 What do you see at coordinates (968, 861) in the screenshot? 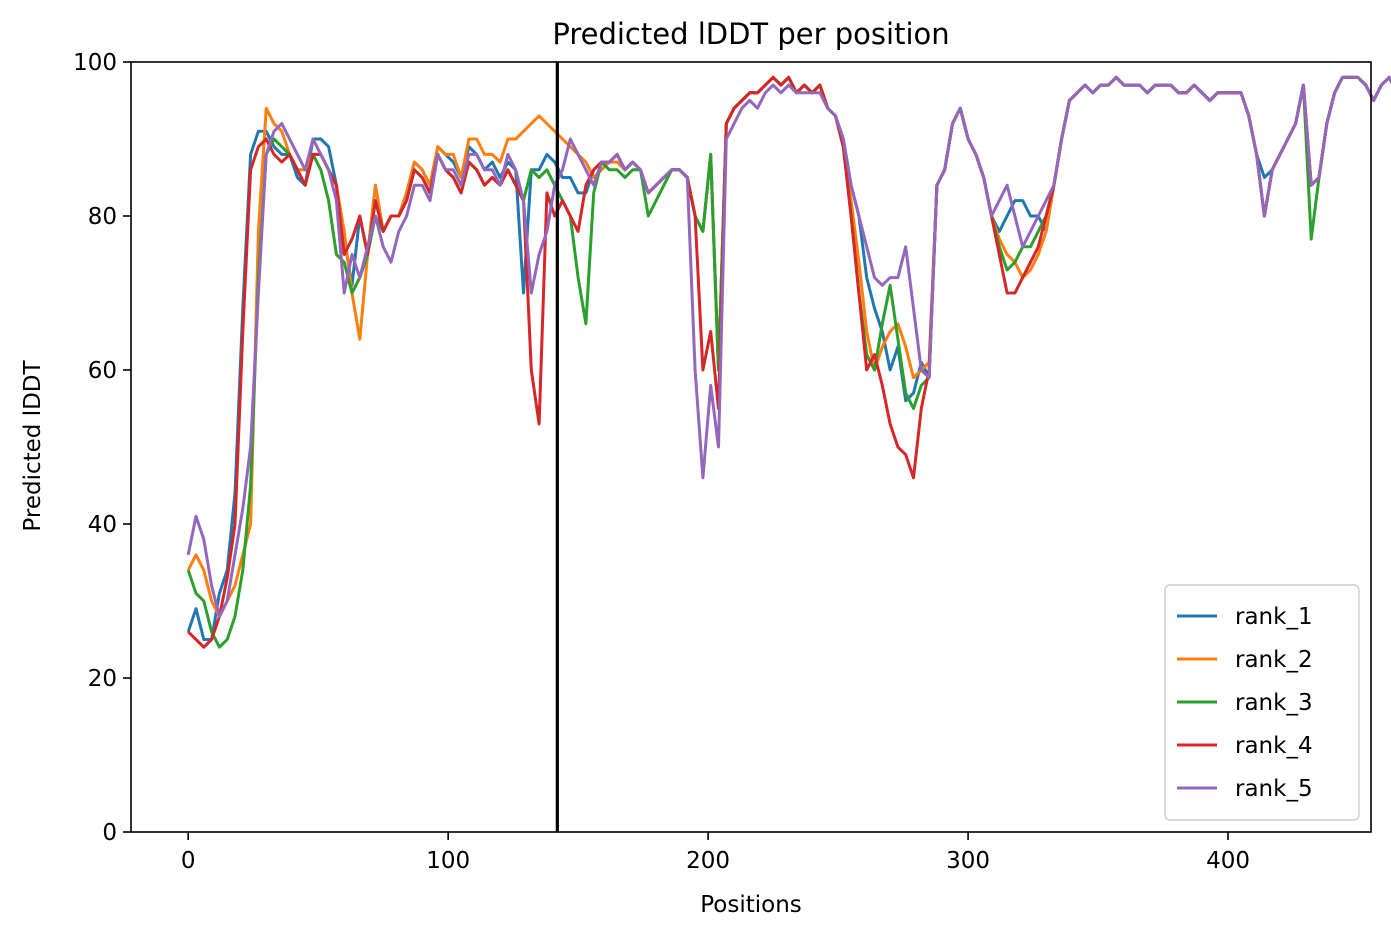
I see `x-tick-label: 300` at bounding box center [968, 861].